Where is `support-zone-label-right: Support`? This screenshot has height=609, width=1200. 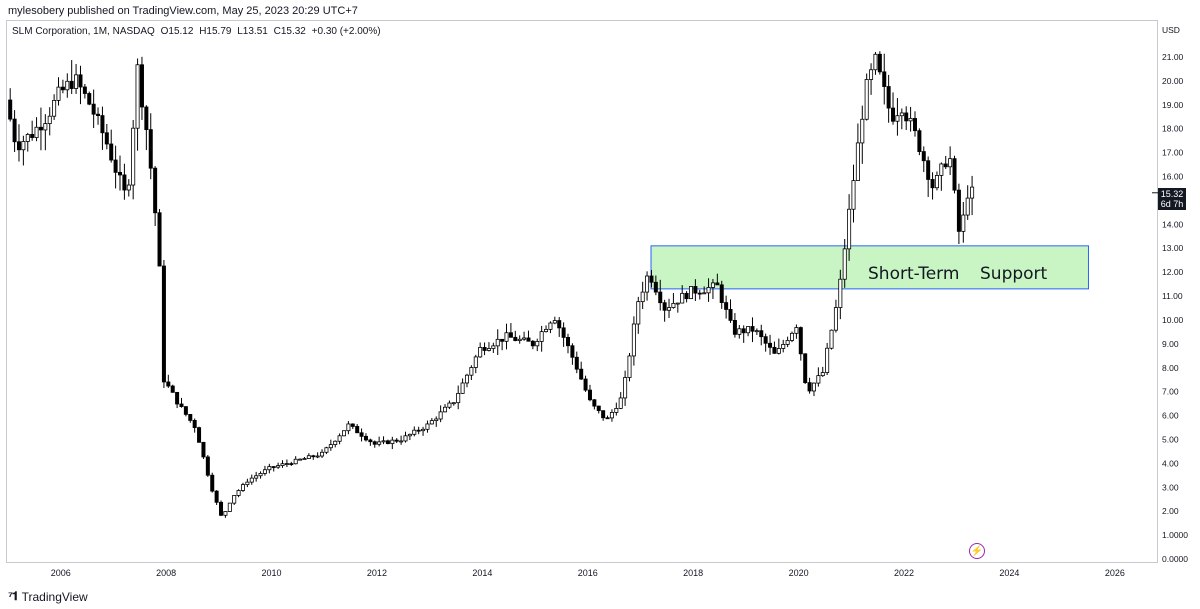
support-zone-label-right: Support is located at coordinates (1014, 274).